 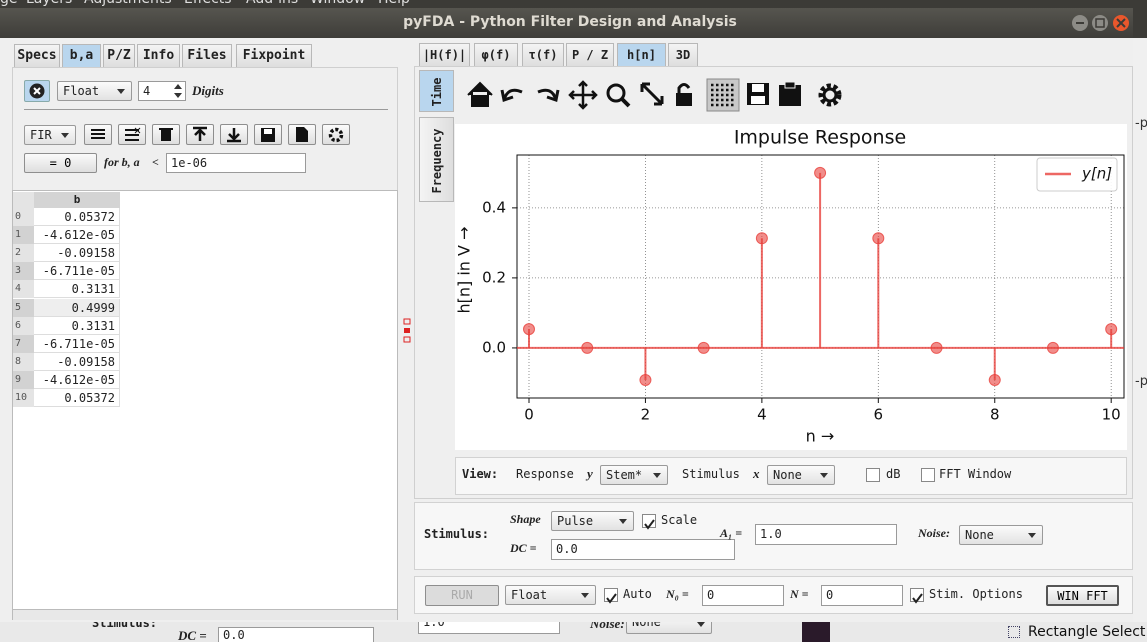 I want to click on amp-field: 1.0, so click(x=826, y=534).